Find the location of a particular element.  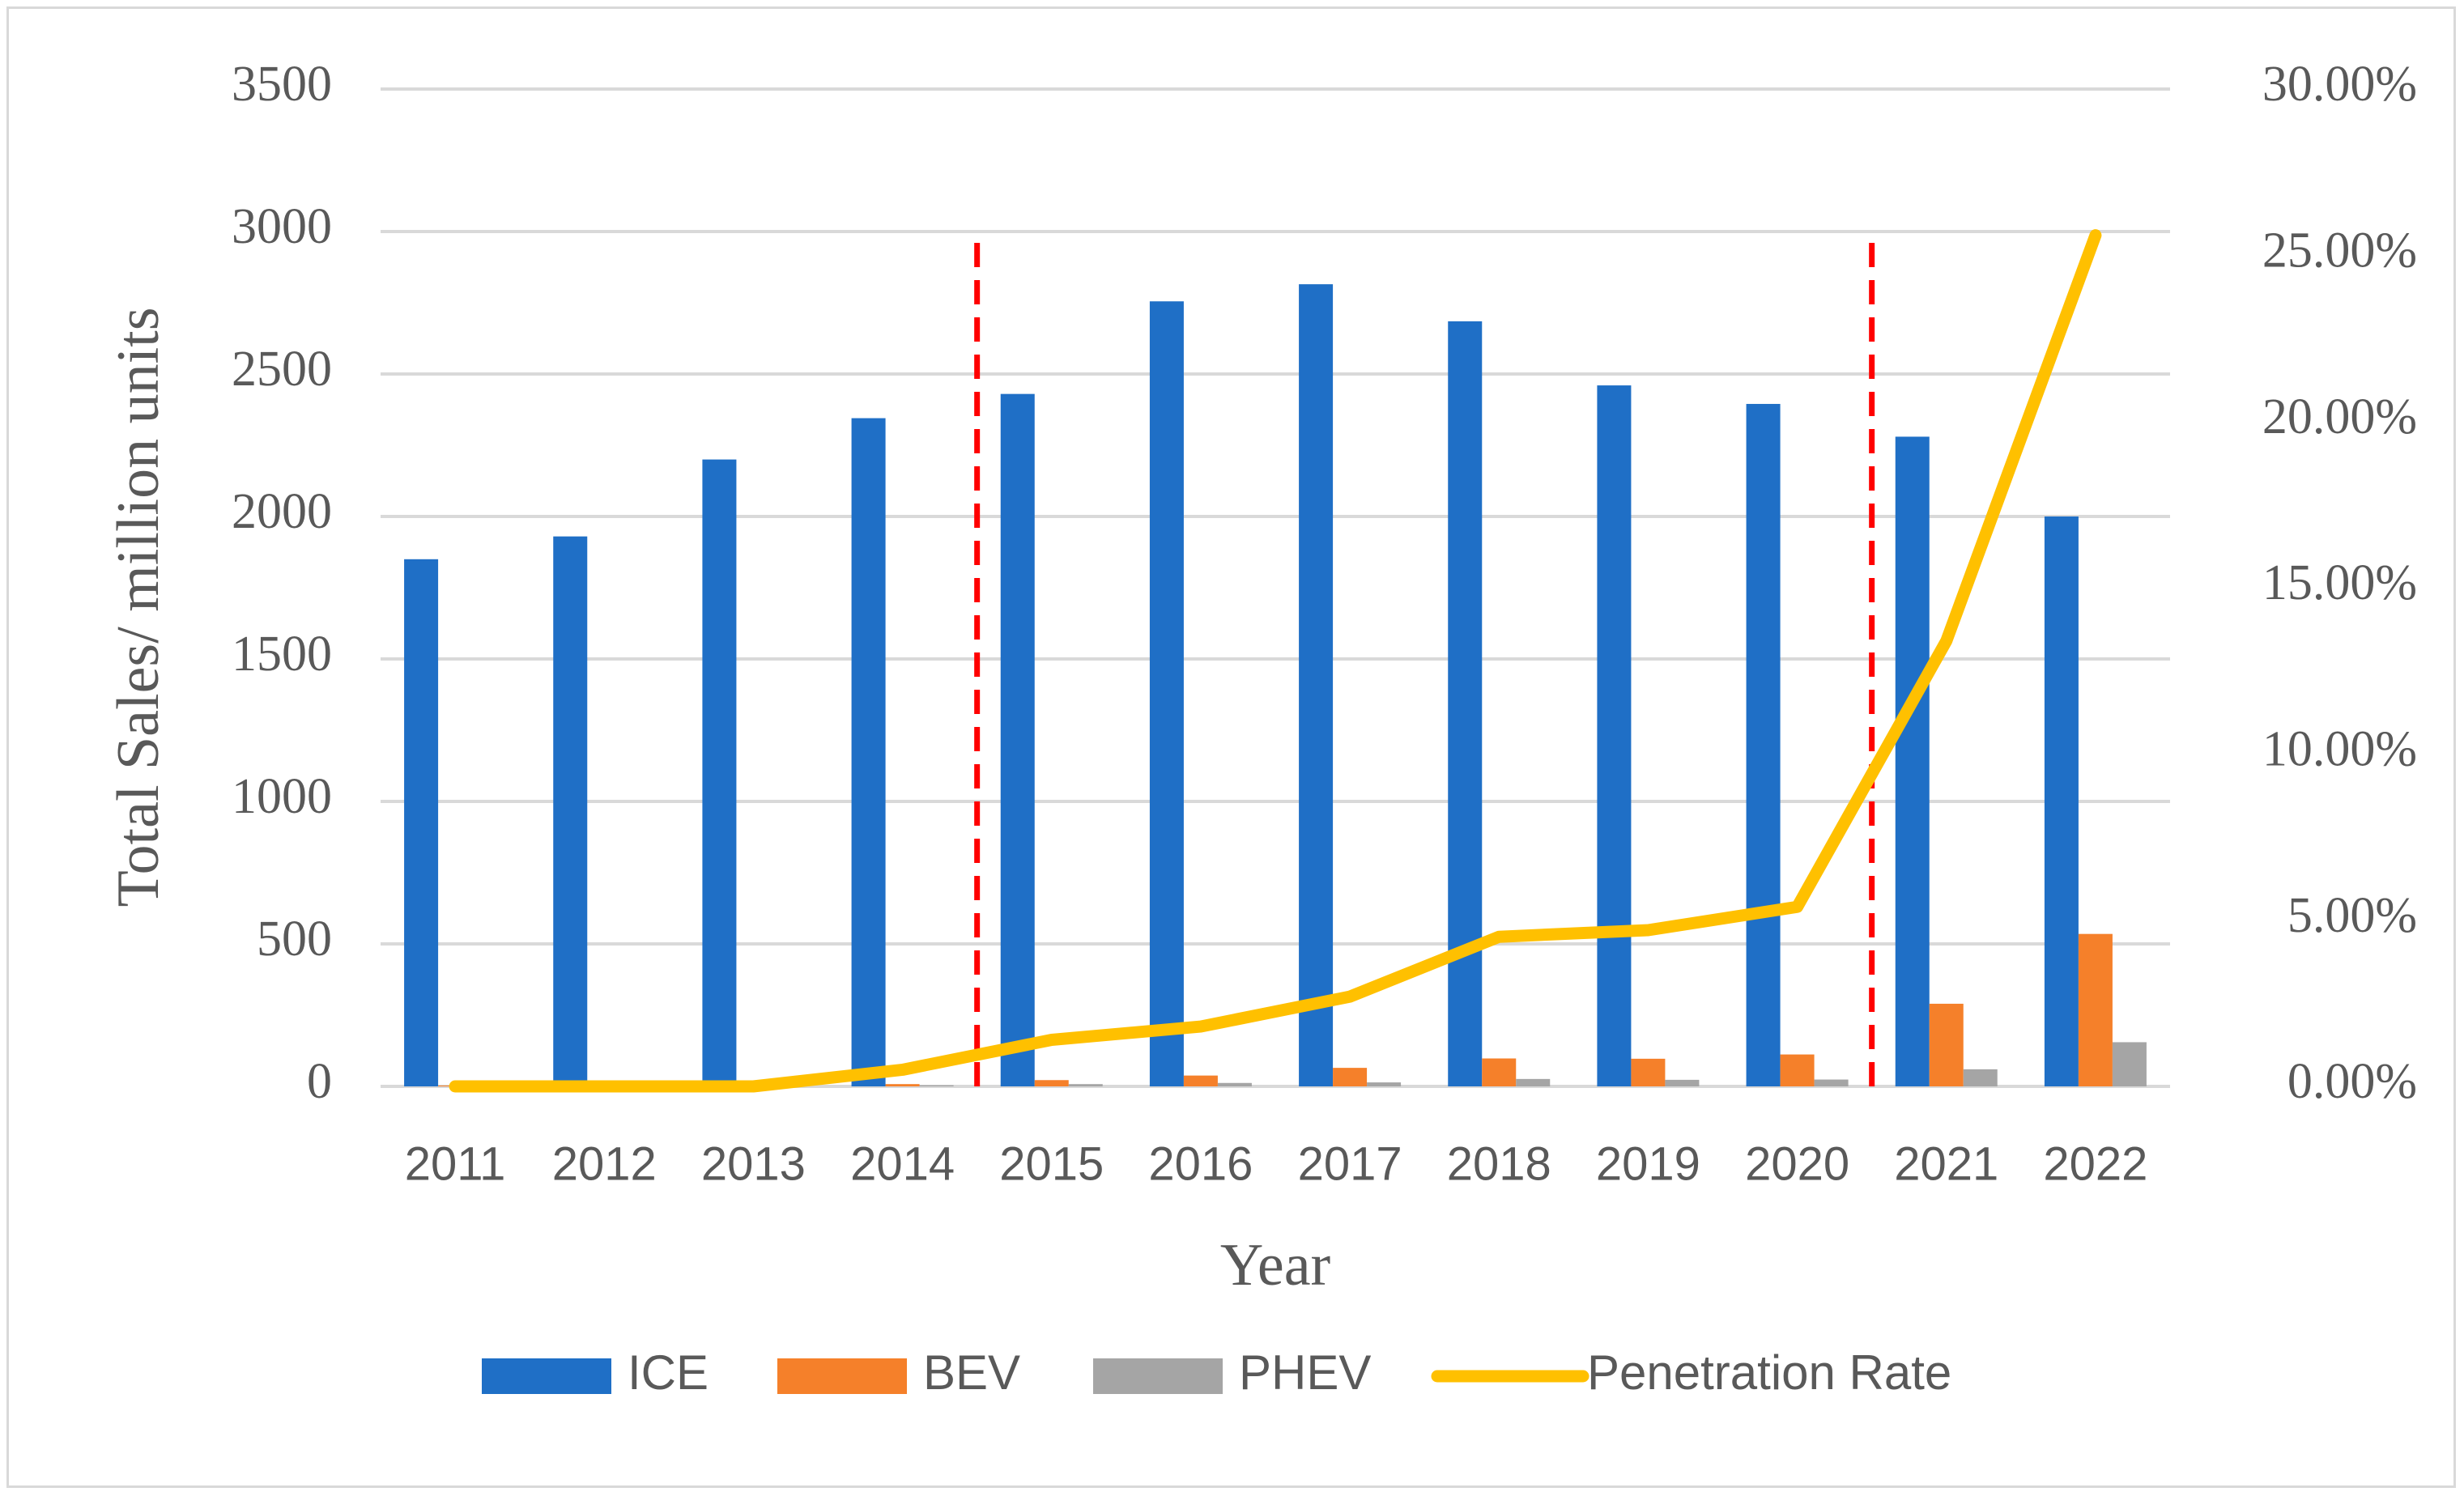

x-tick-label: 2016 is located at coordinates (1200, 1163).